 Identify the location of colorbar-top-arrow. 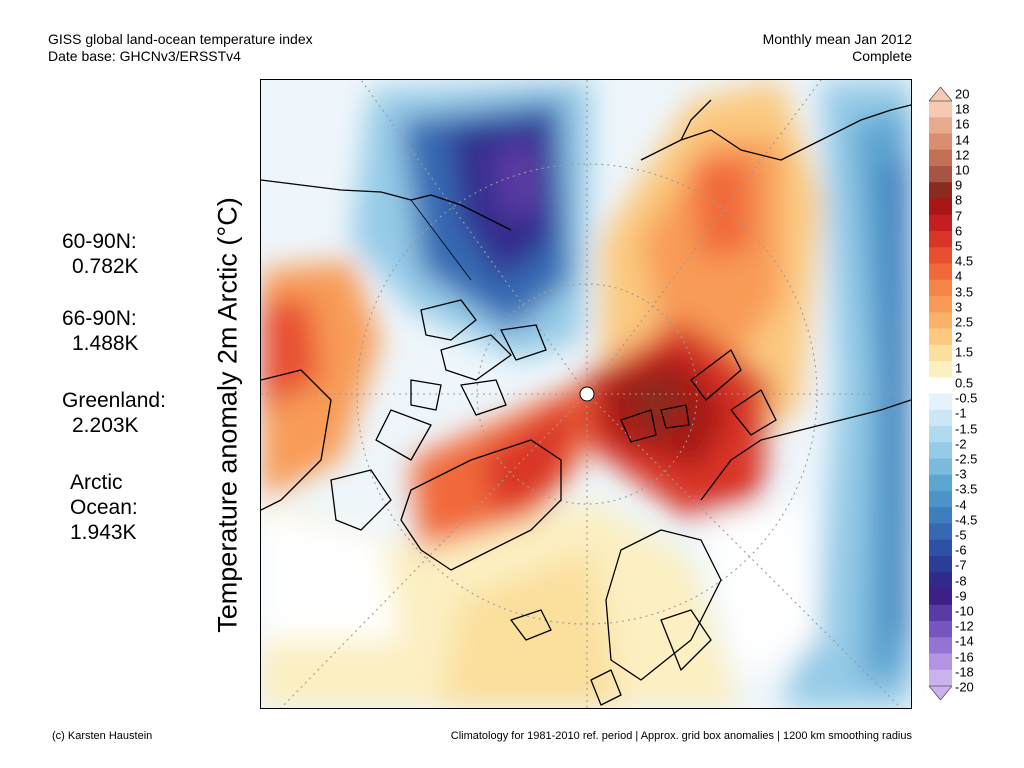
(940, 94).